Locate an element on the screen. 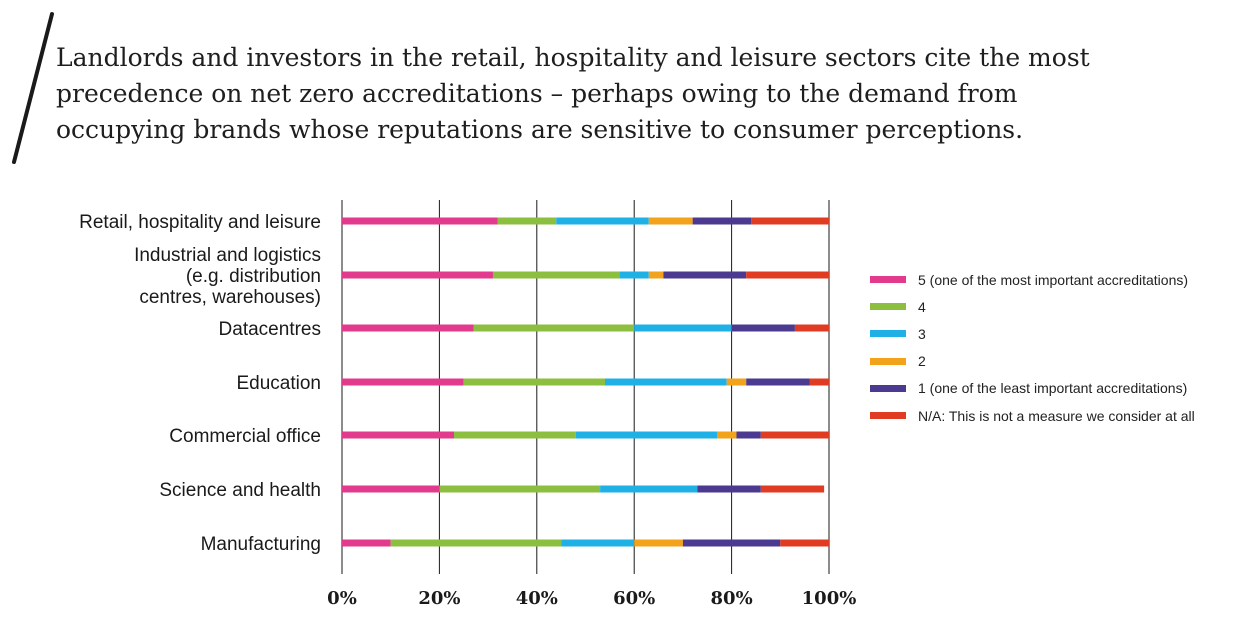 This screenshot has height=625, width=1250. x-tick-label: 0% is located at coordinates (342, 598).